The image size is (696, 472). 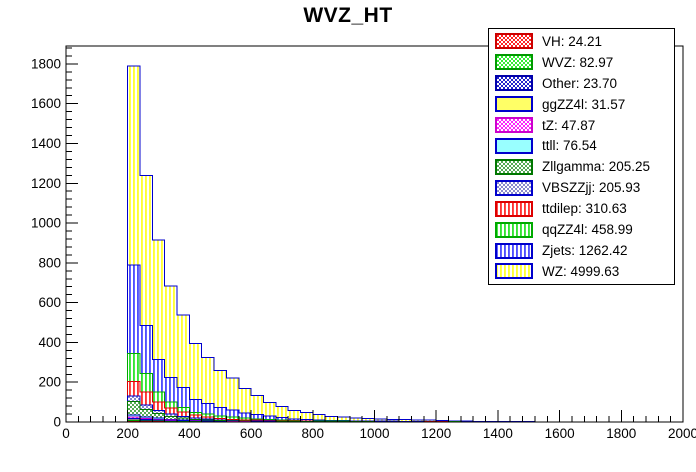 I want to click on x-tick-label: 400, so click(x=189, y=433).